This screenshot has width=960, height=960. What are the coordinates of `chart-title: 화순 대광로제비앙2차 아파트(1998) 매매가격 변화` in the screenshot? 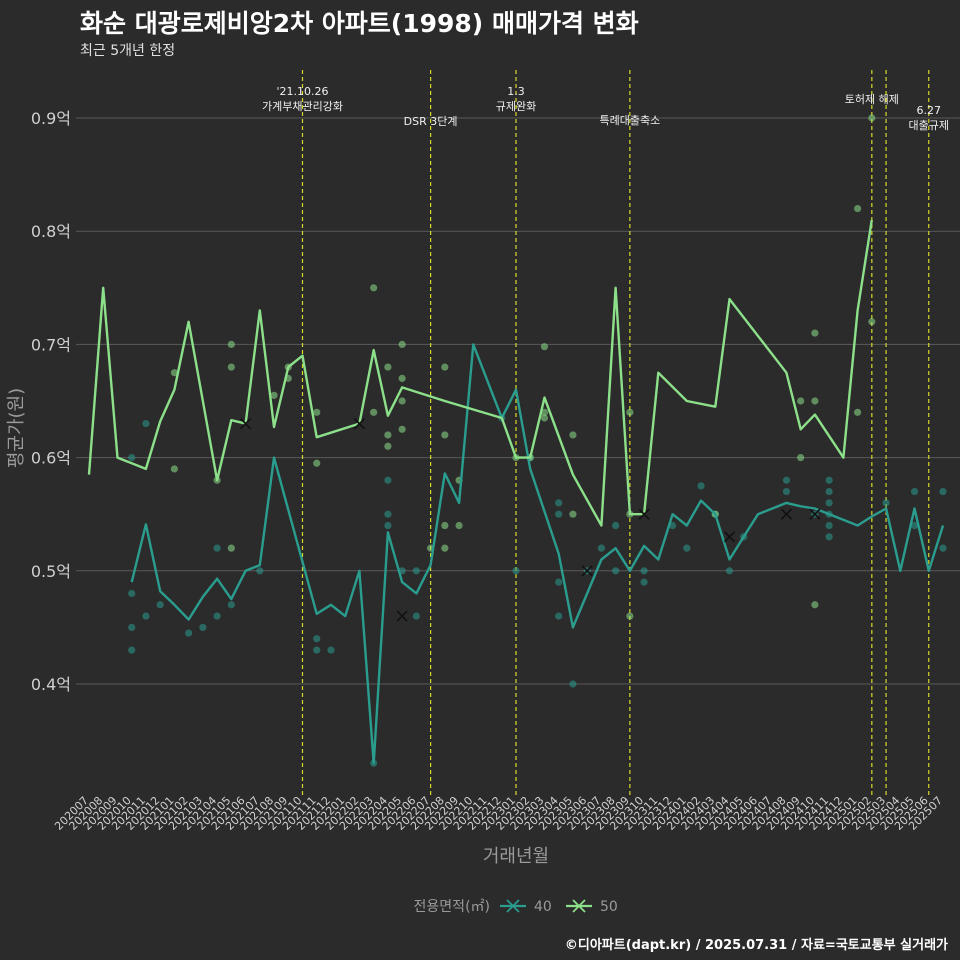 It's located at (359, 23).